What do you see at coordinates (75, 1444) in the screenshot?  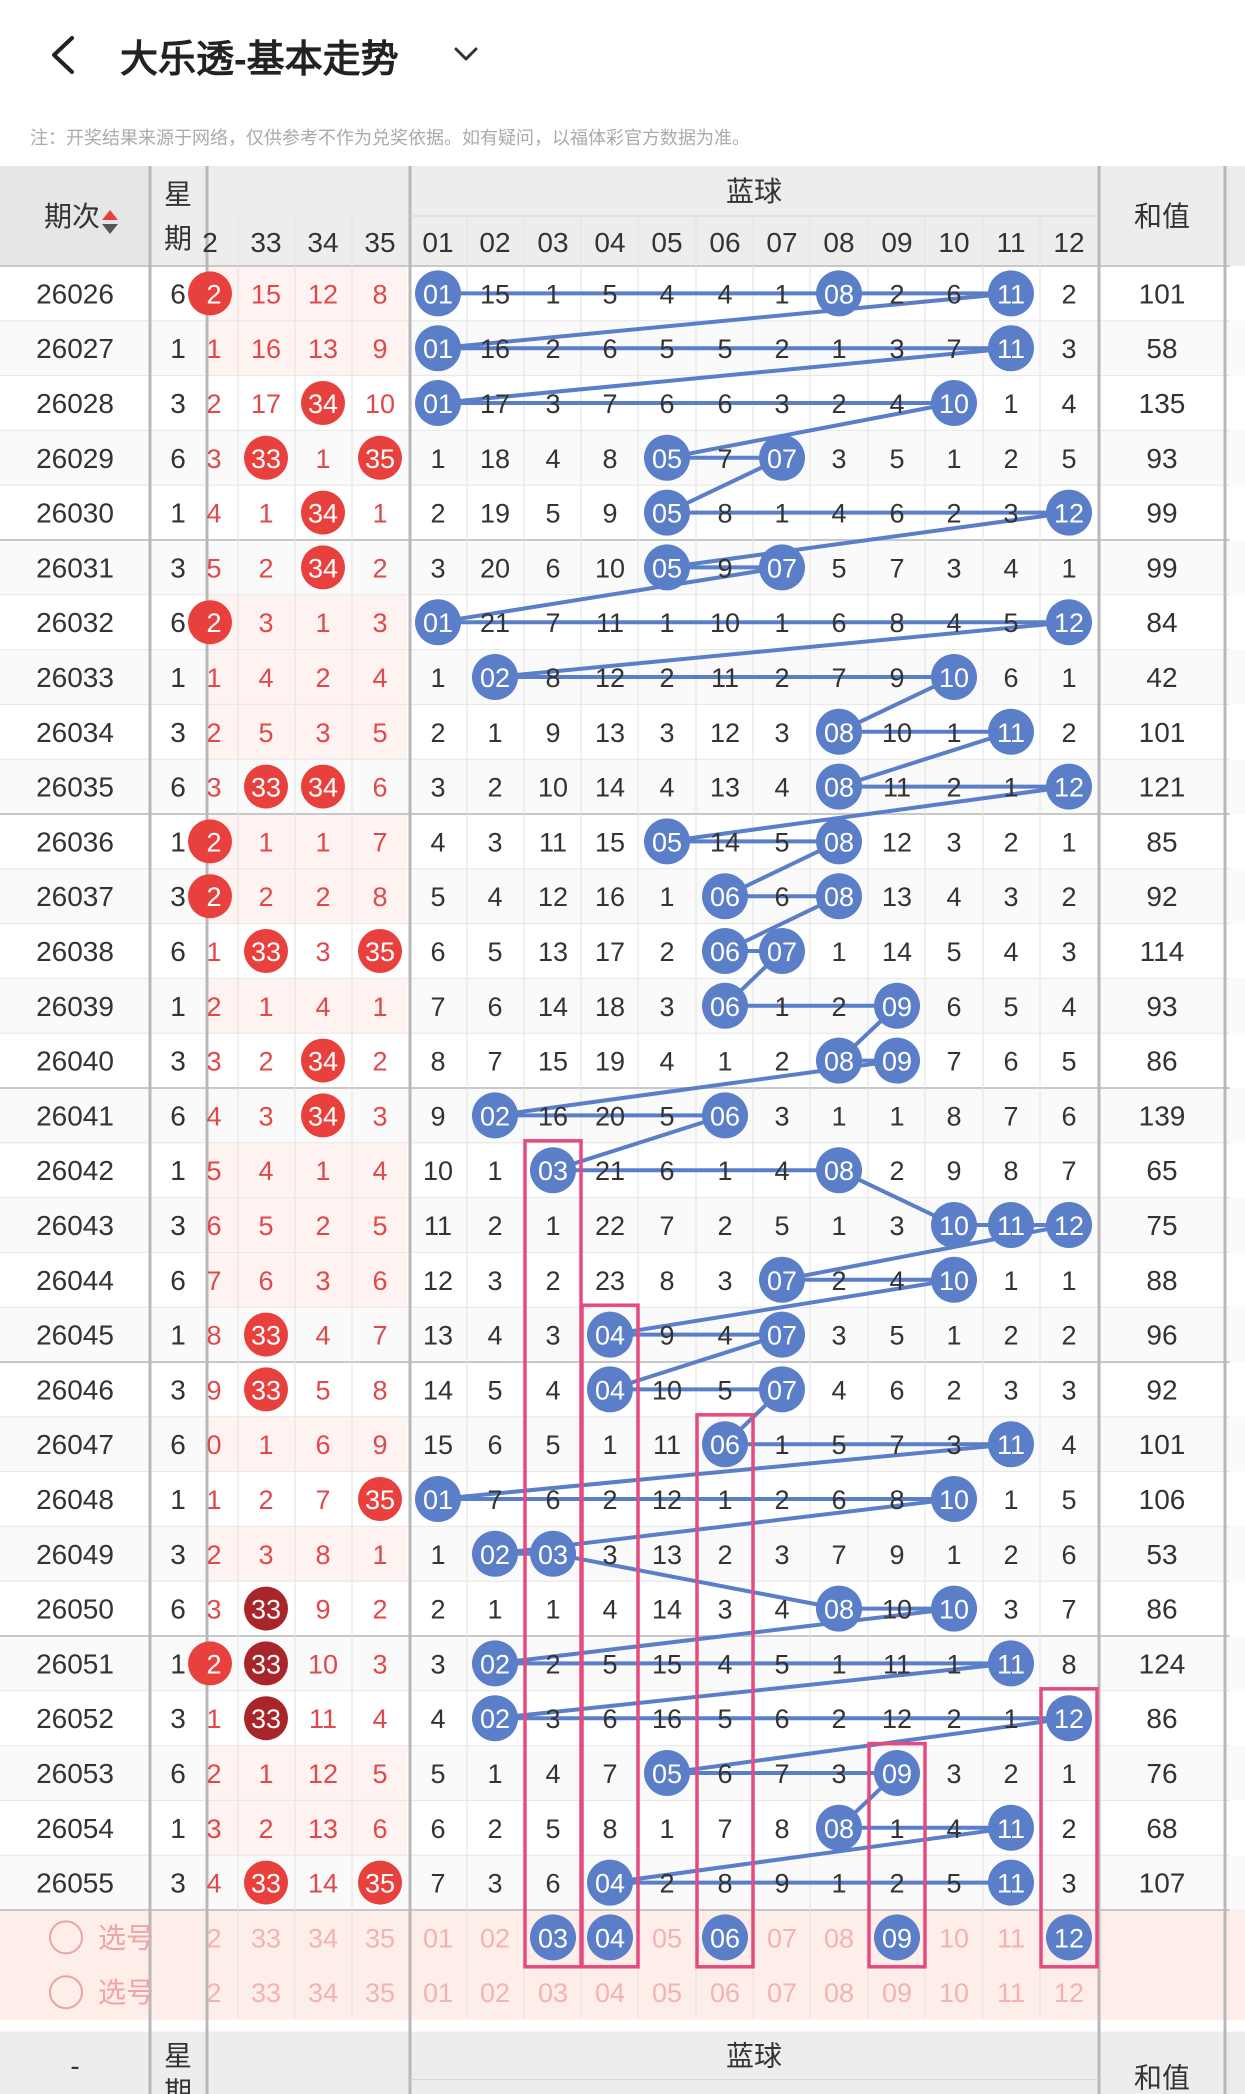 I see `period-cell: 26047` at bounding box center [75, 1444].